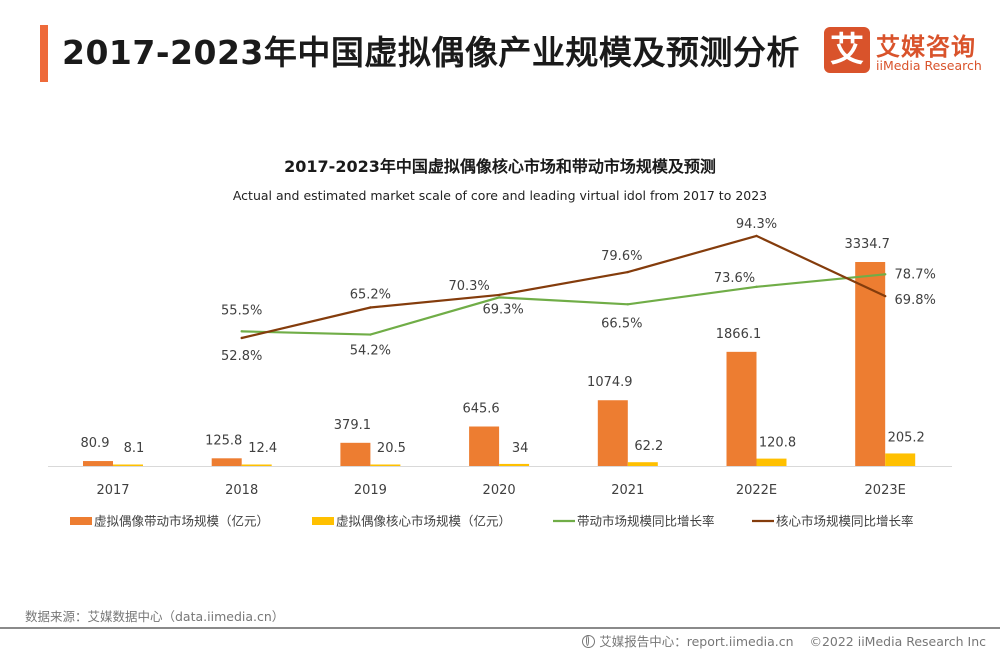 The height and width of the screenshot is (650, 1000). I want to click on label-core-2018: 12.4, so click(262, 448).